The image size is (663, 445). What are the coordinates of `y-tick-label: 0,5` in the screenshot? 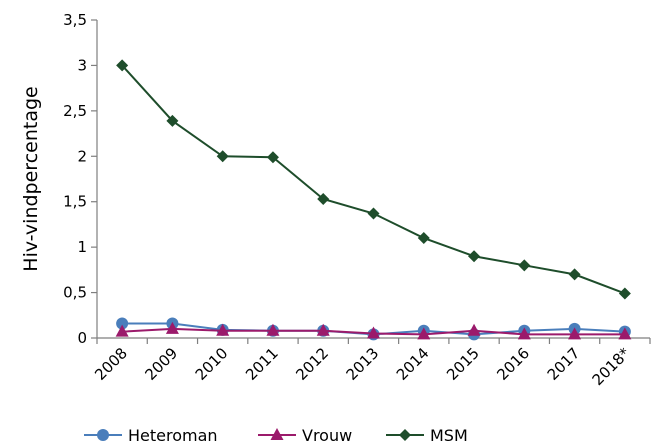 It's located at (75, 293).